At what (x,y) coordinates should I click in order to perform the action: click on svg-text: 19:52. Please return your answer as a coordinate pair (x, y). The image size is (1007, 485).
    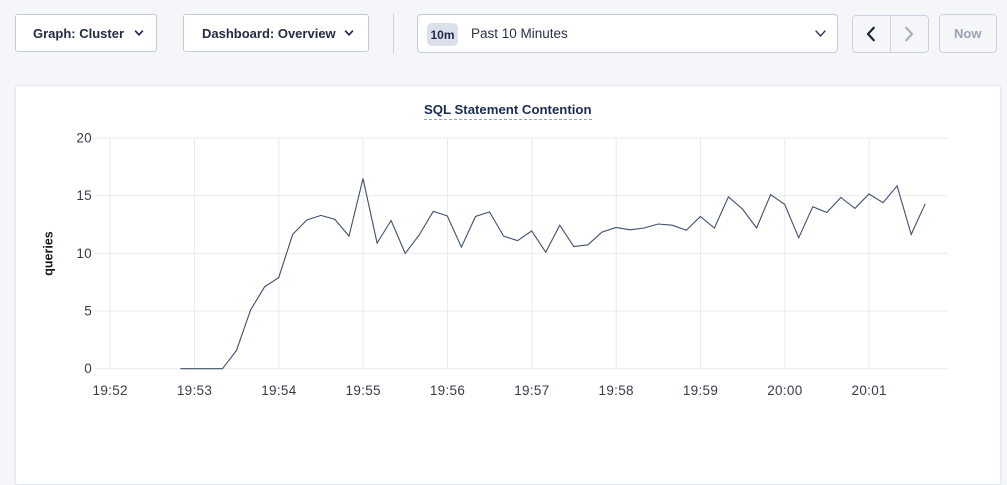
    Looking at the image, I should click on (110, 390).